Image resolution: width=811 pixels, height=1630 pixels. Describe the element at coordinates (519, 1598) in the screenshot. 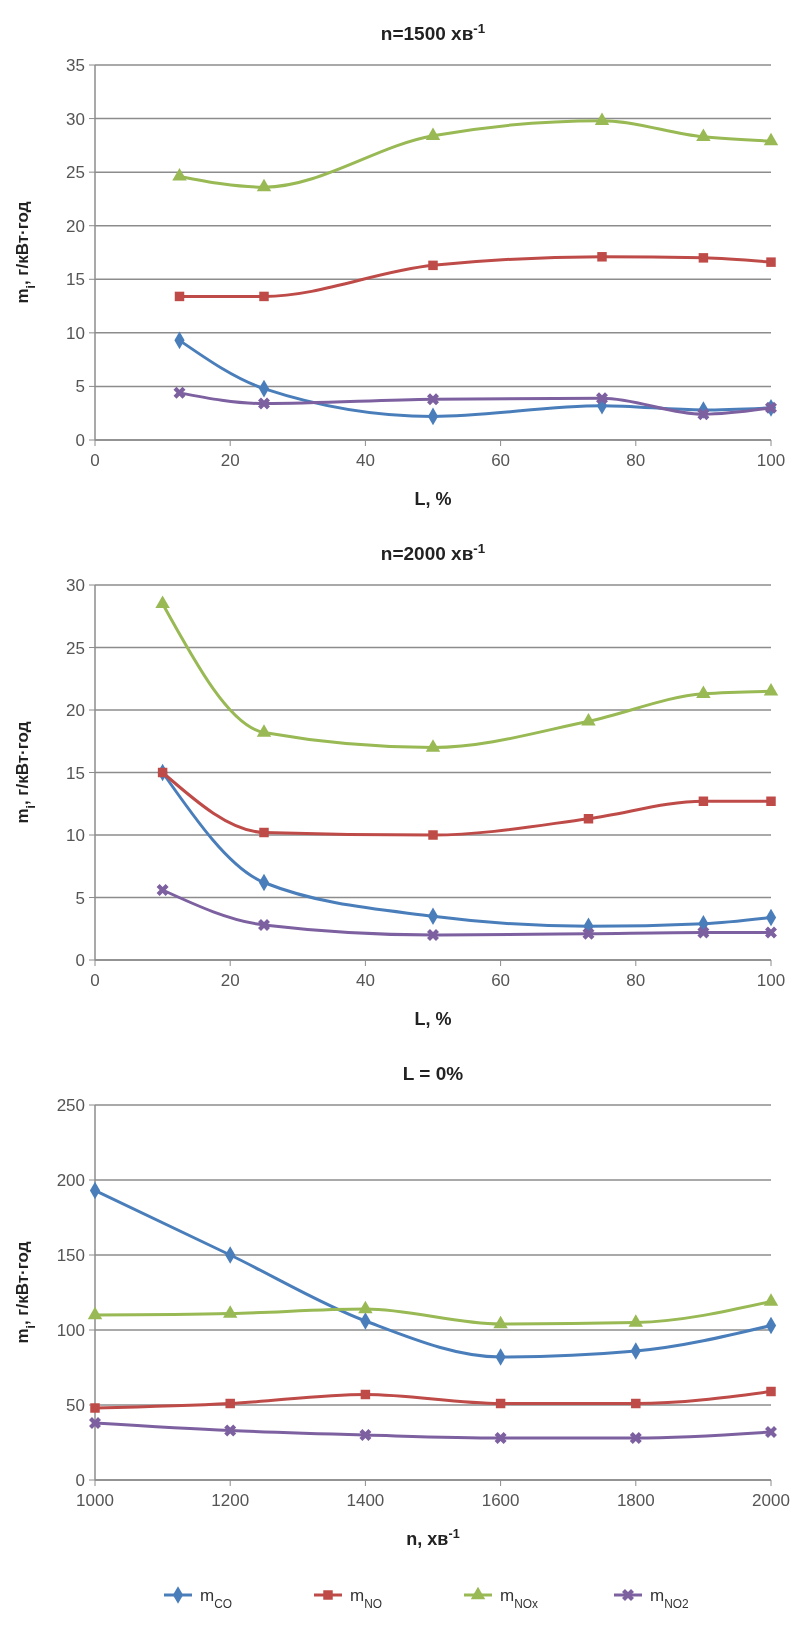

I see `legend-label: m$_{NOx}$` at that location.